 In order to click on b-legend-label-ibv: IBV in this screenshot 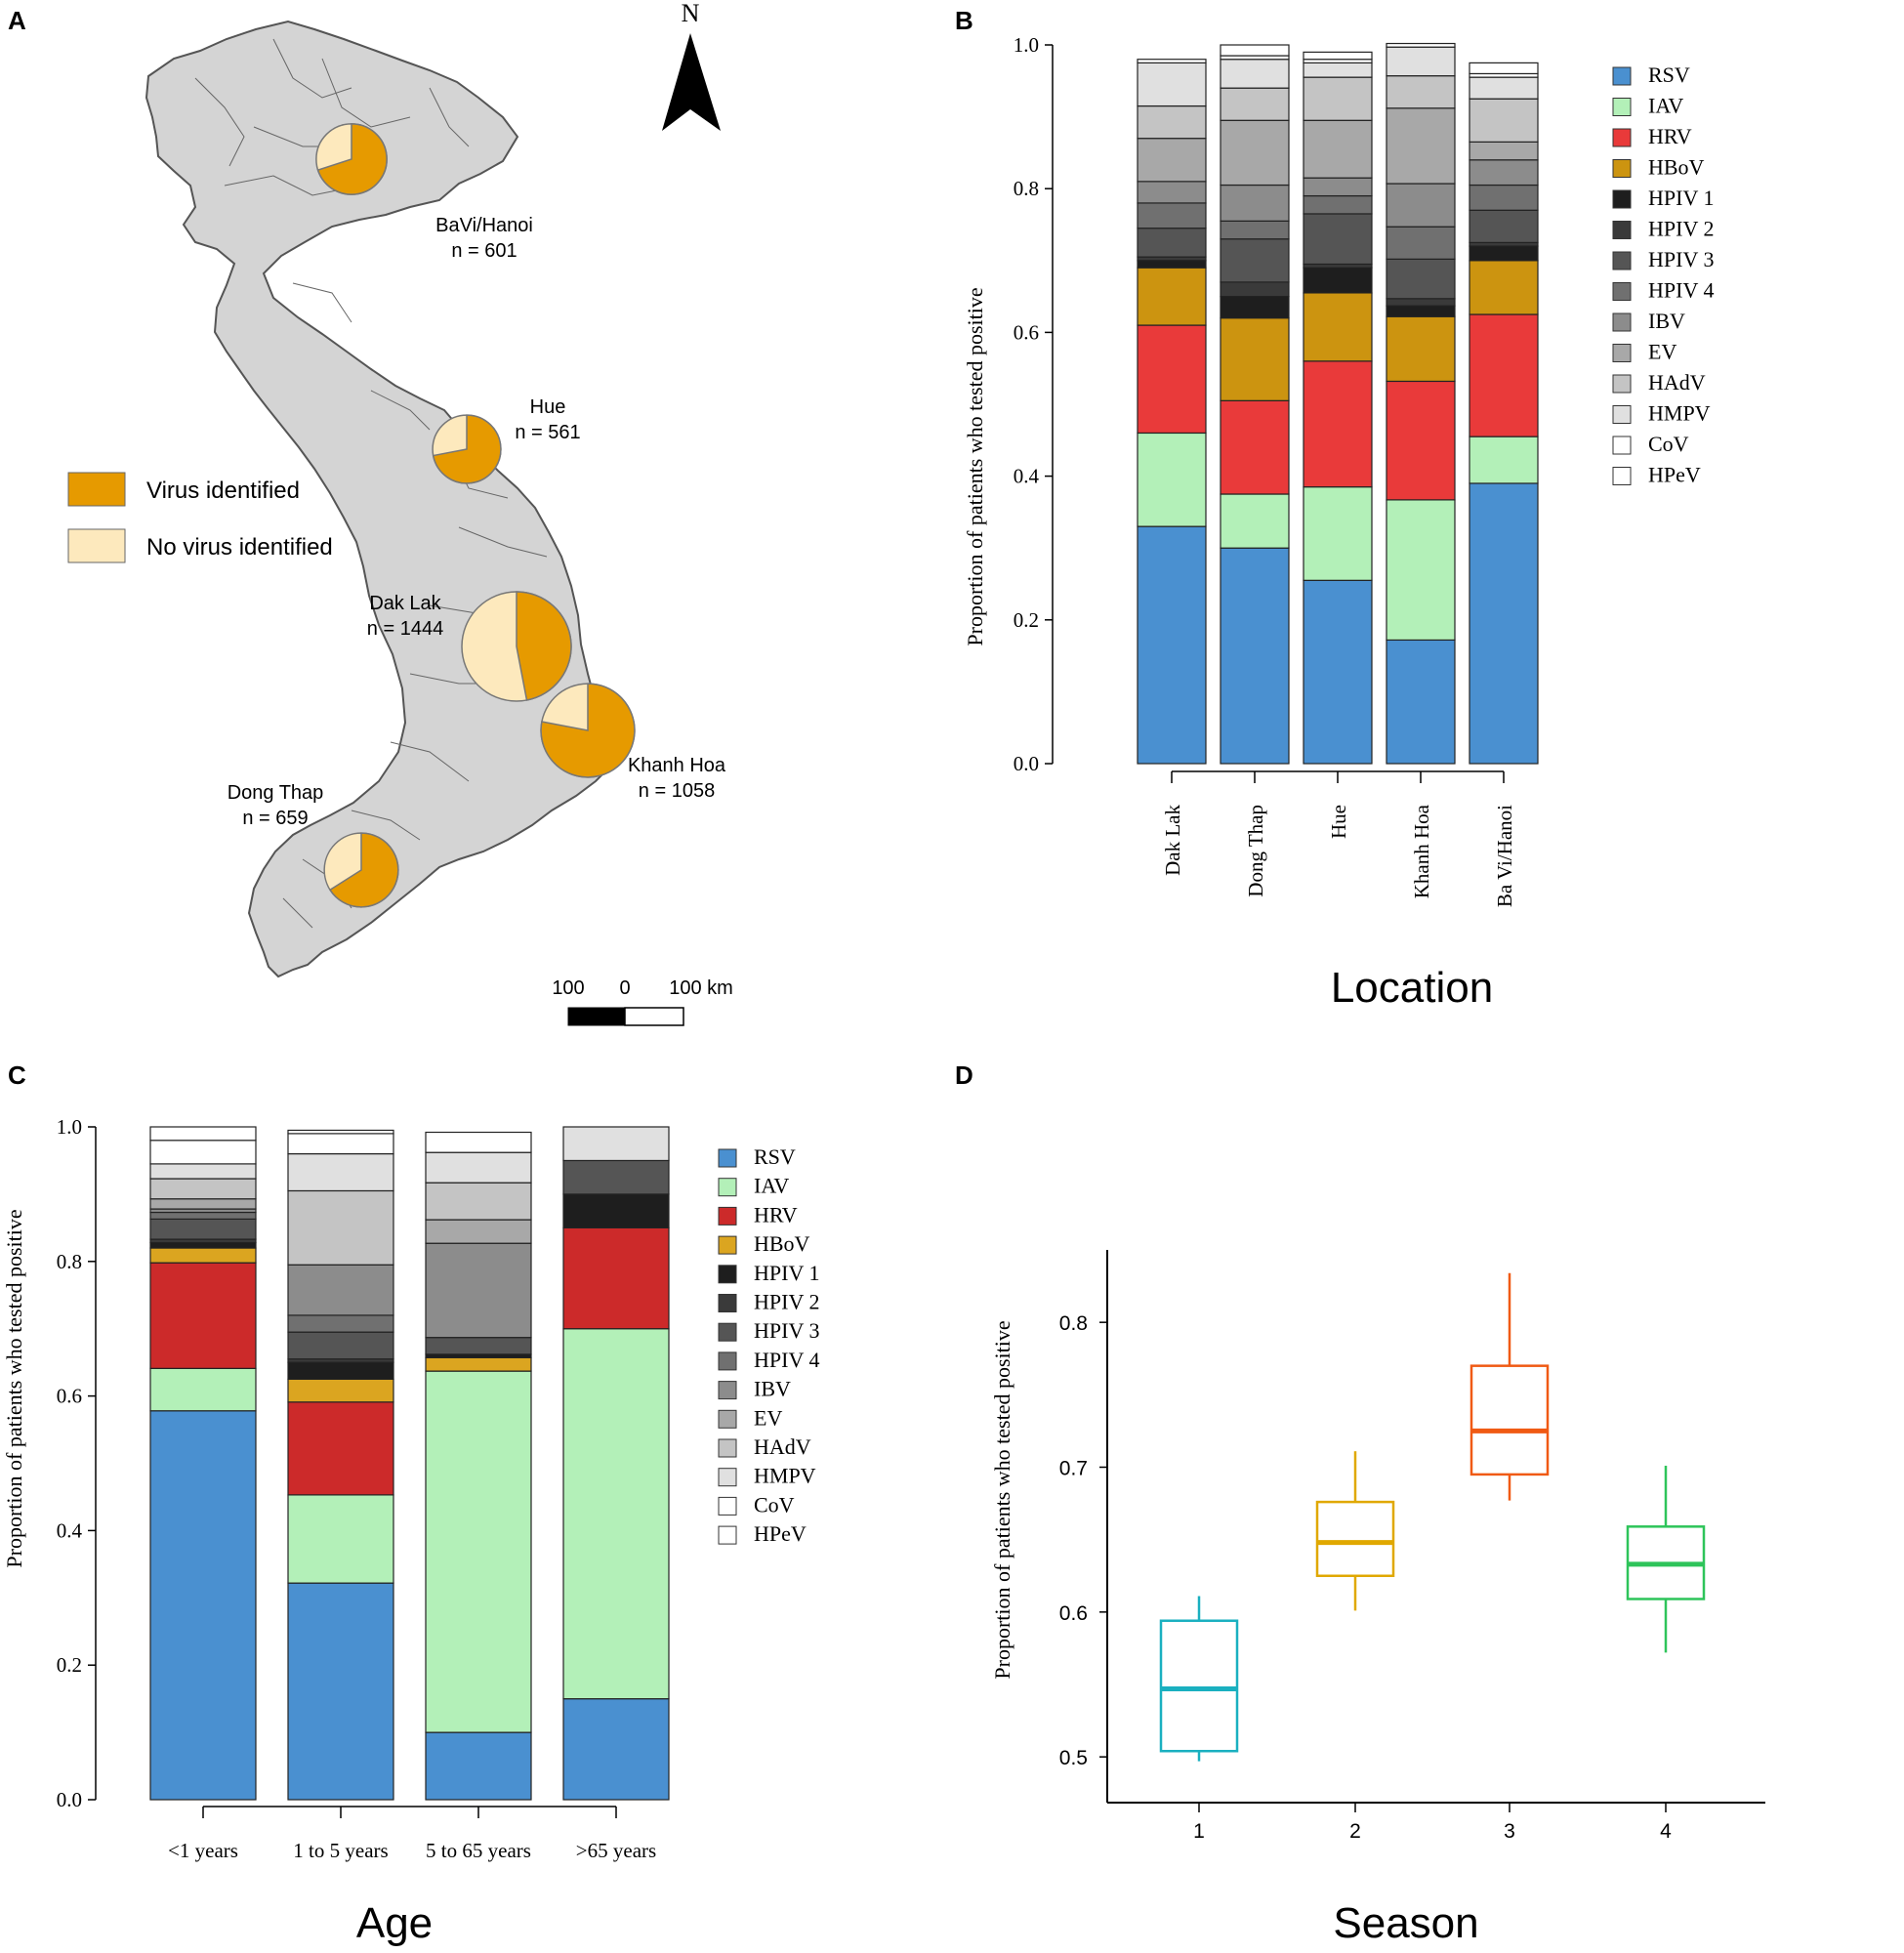, I will do `click(1666, 321)`.